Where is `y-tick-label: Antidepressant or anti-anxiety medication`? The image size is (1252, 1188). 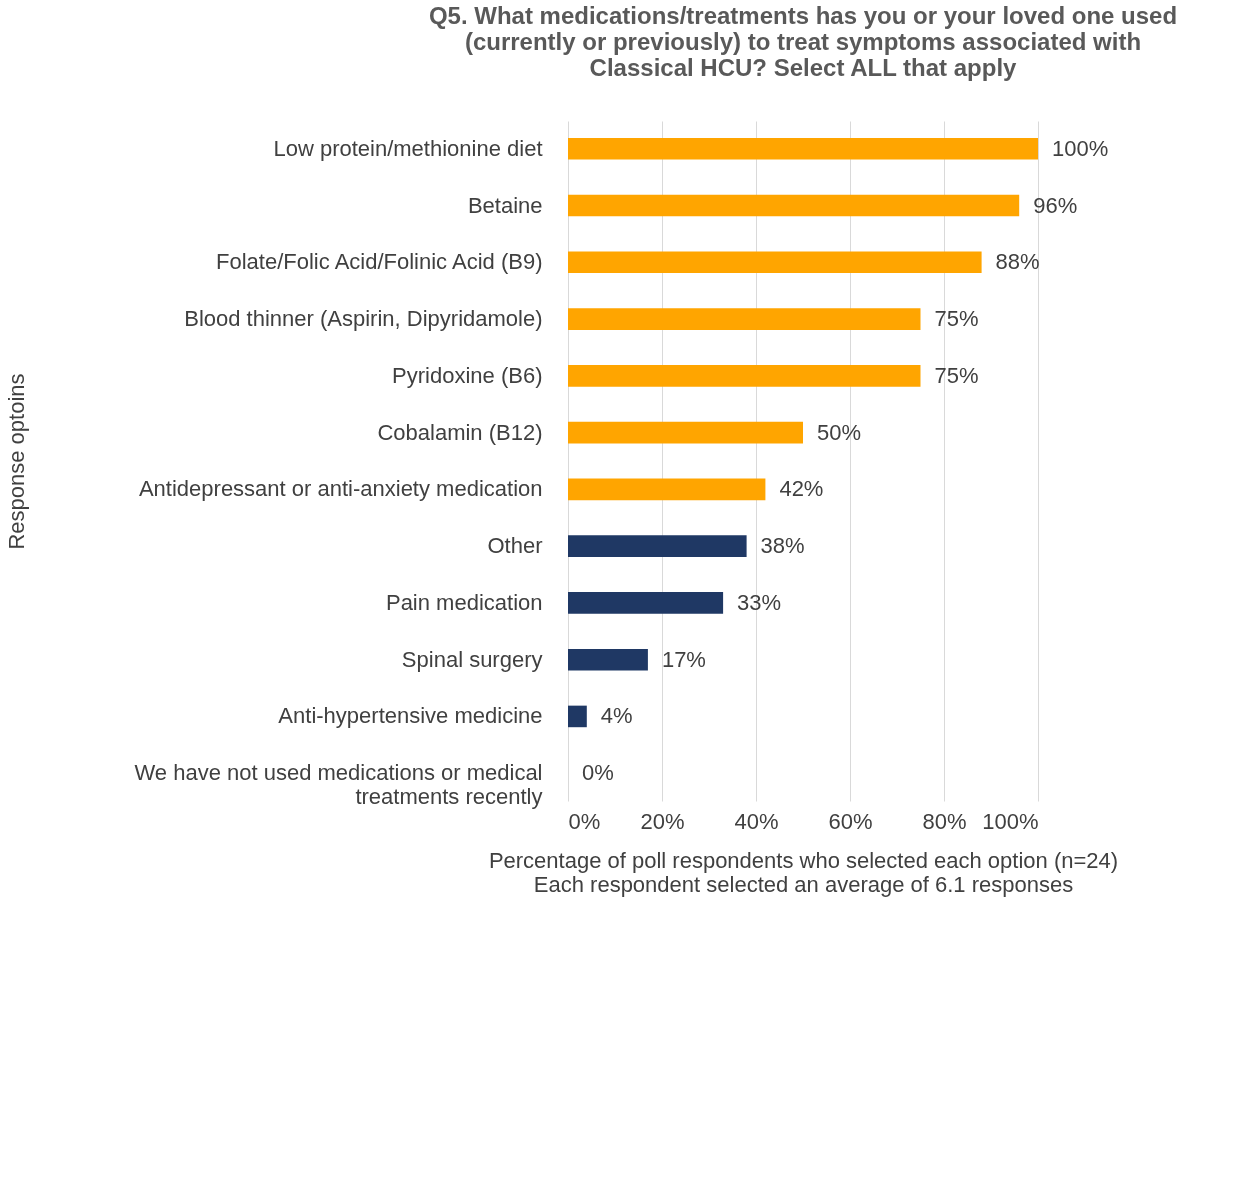
y-tick-label: Antidepressant or anti-anxiety medication is located at coordinates (340, 489).